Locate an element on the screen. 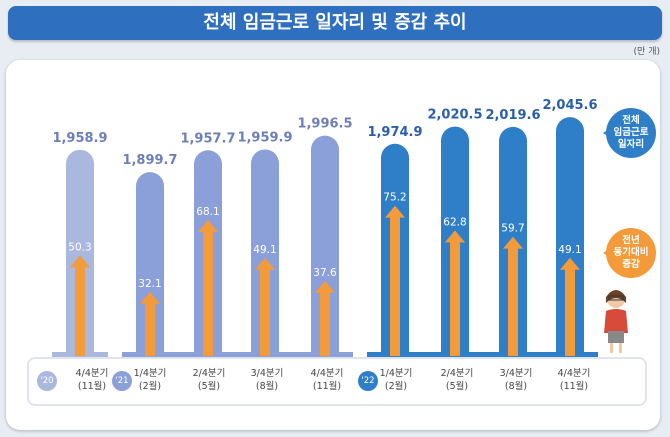 This screenshot has width=670, height=437. year-badge: '20년 is located at coordinates (47, 388).